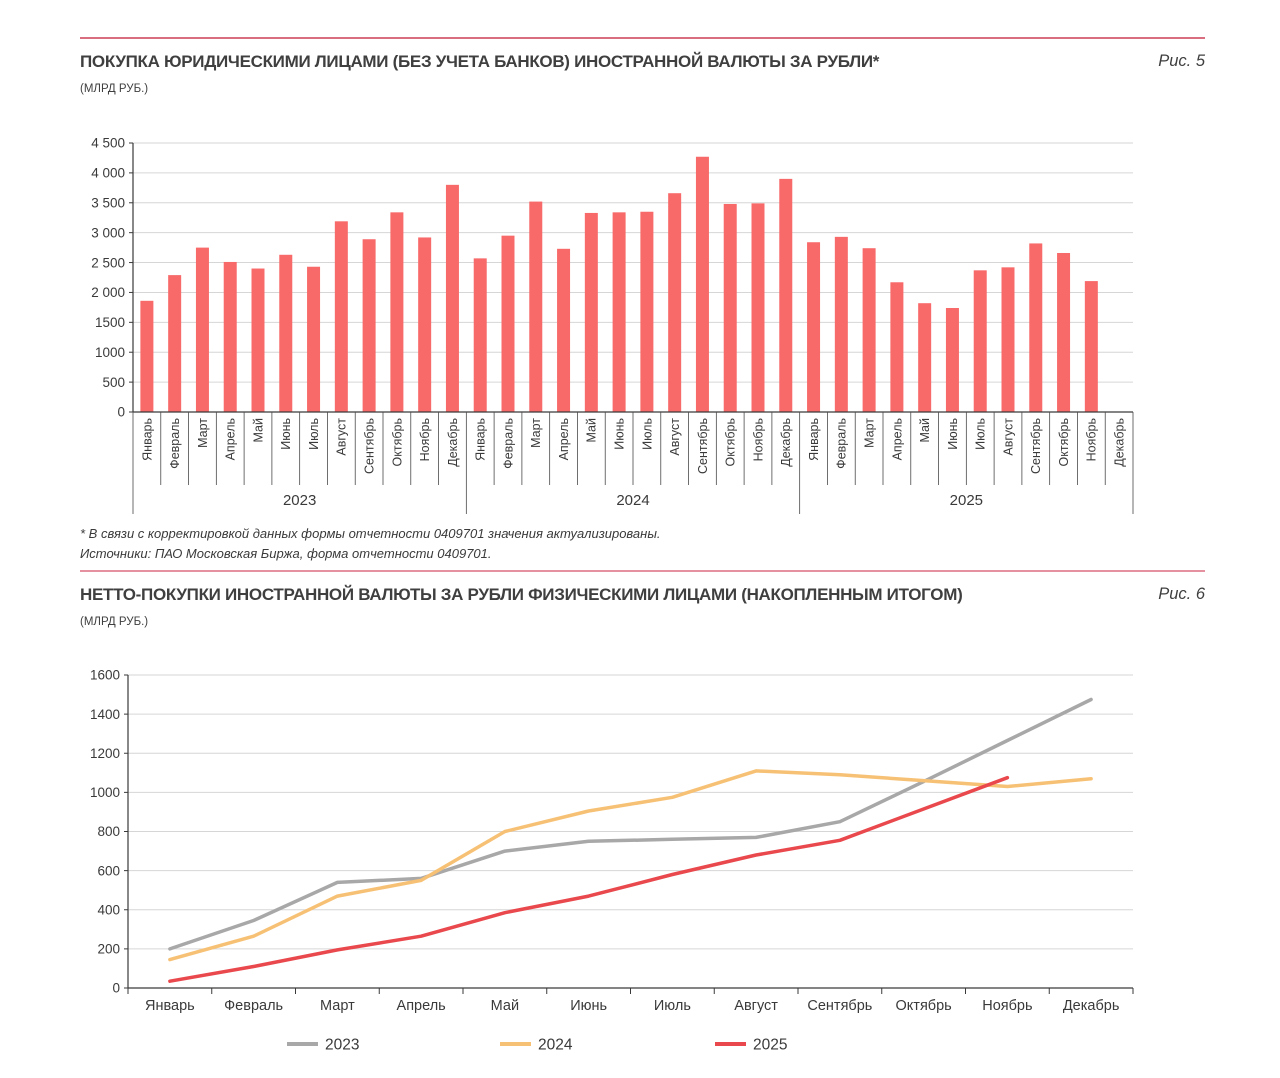 This screenshot has width=1280, height=1078. I want to click on year-label: 2023, so click(299, 500).